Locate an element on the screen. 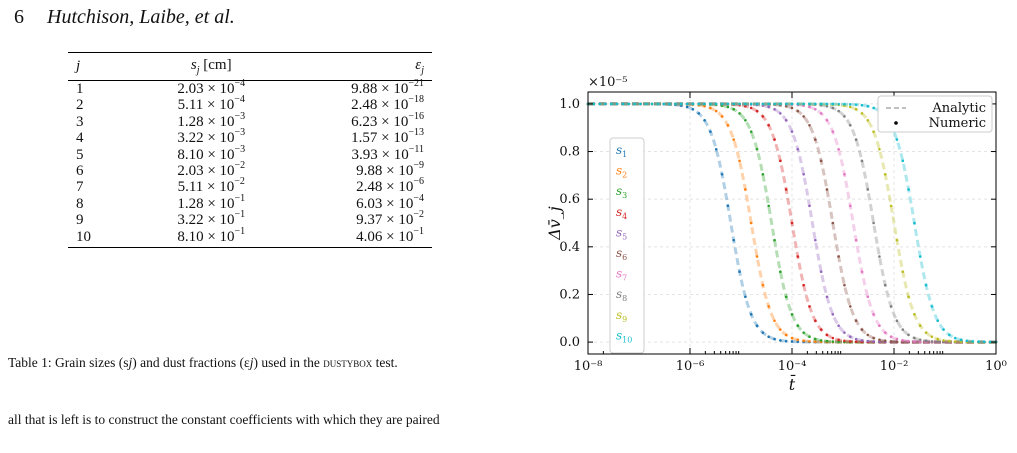 The height and width of the screenshot is (453, 1017). cell-value: 9.88 × 10⁻²¹ is located at coordinates (387, 88).